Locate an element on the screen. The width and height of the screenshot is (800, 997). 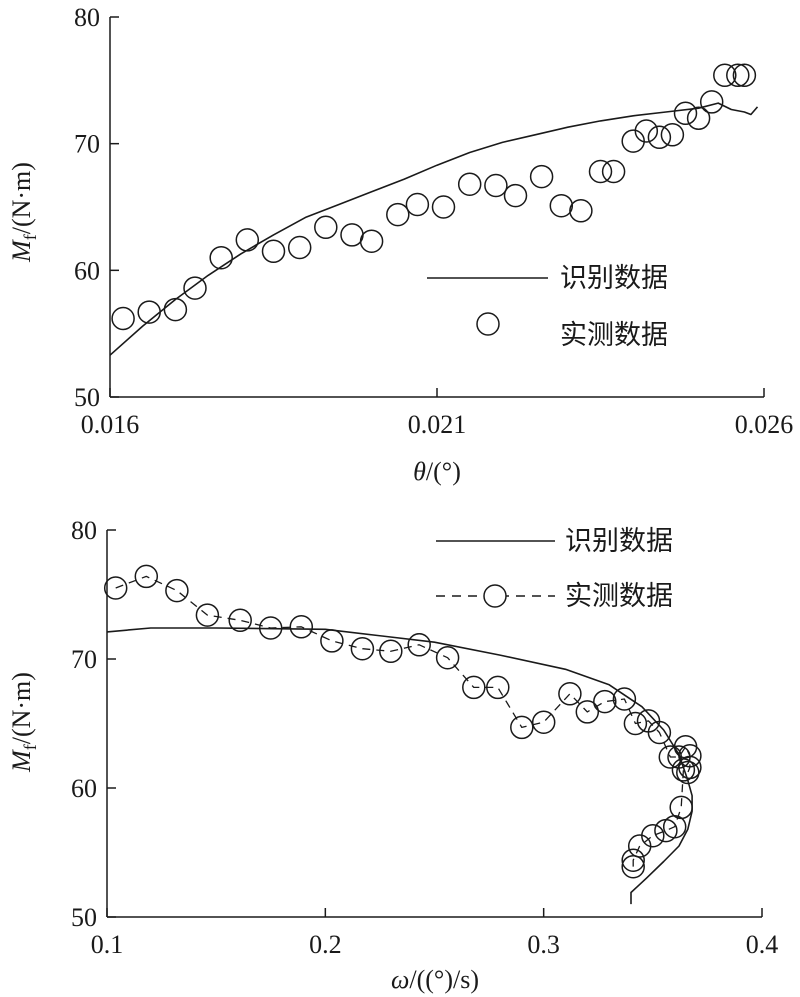
x-axis-label: θ/(°) is located at coordinates (437, 471).